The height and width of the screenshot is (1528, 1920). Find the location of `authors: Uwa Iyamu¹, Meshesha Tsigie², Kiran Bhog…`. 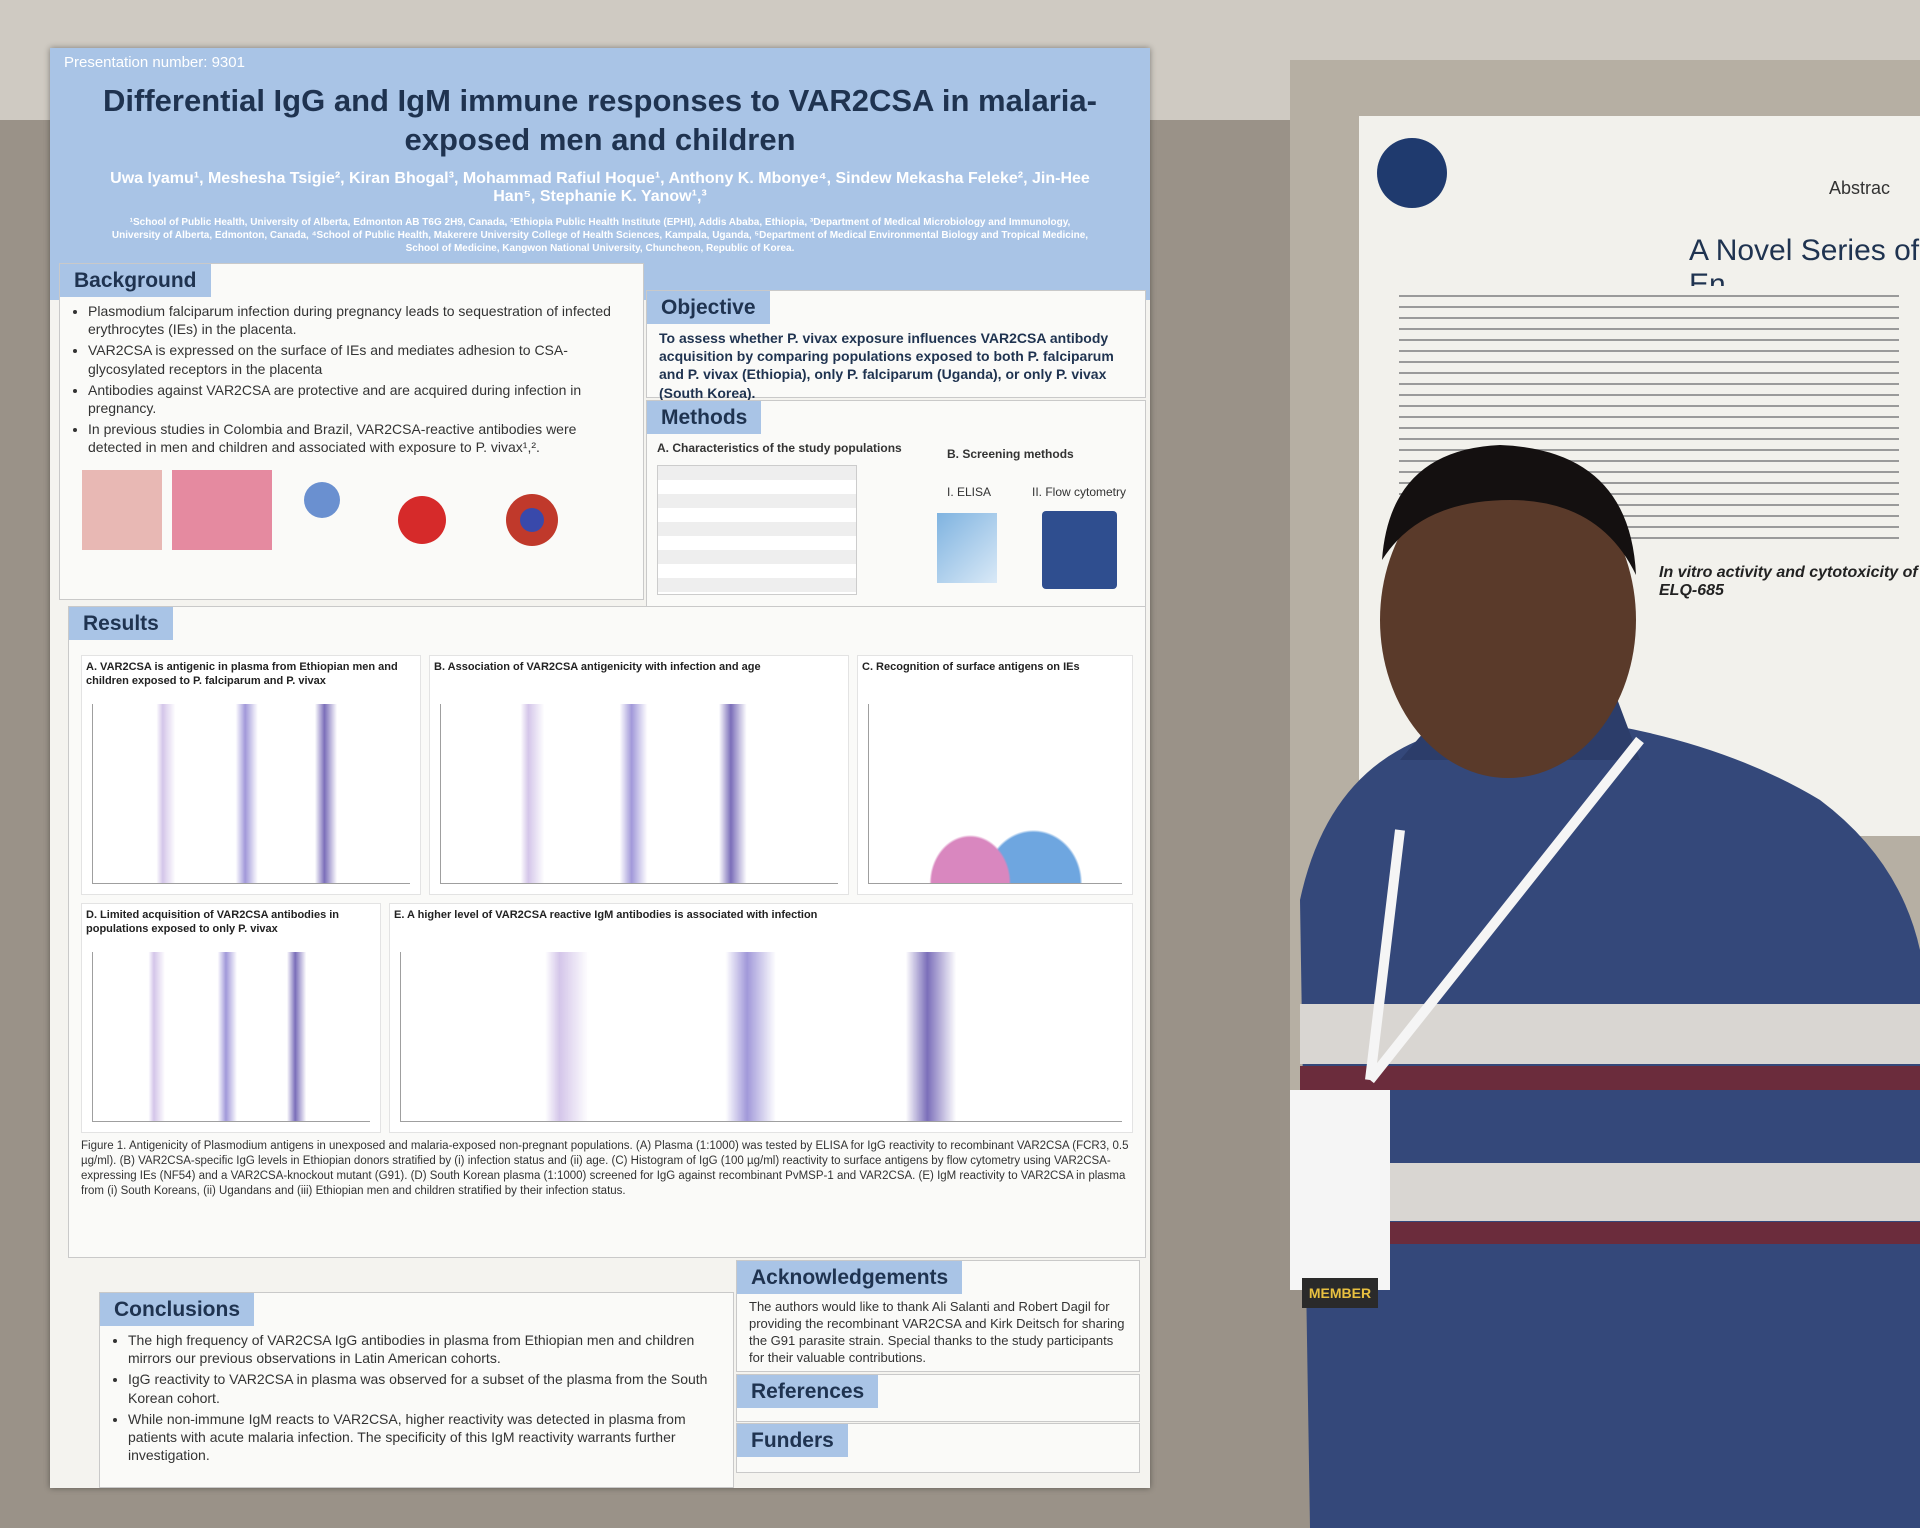

authors: Uwa Iyamu¹, Meshesha Tsigie², Kiran Bhog… is located at coordinates (600, 187).